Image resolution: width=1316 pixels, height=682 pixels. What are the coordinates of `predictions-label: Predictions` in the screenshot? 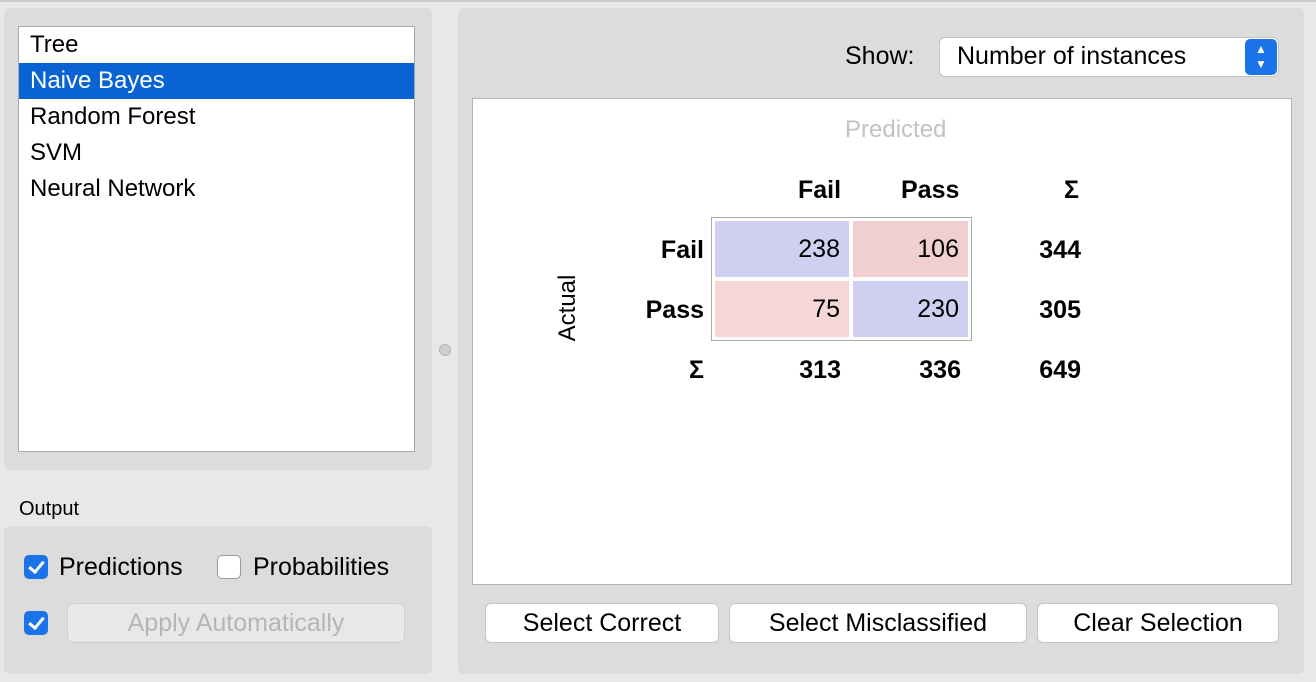 It's located at (121, 567).